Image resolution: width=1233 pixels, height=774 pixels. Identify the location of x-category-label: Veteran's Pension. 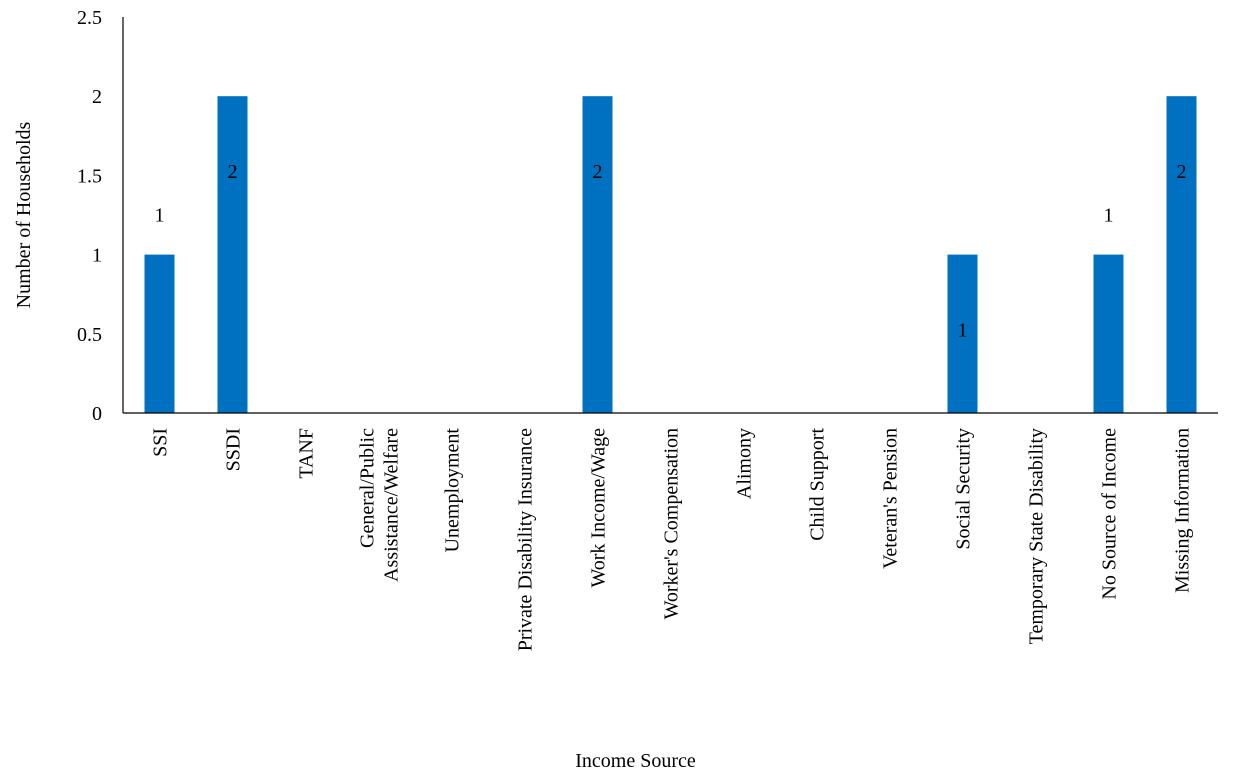
(891, 498).